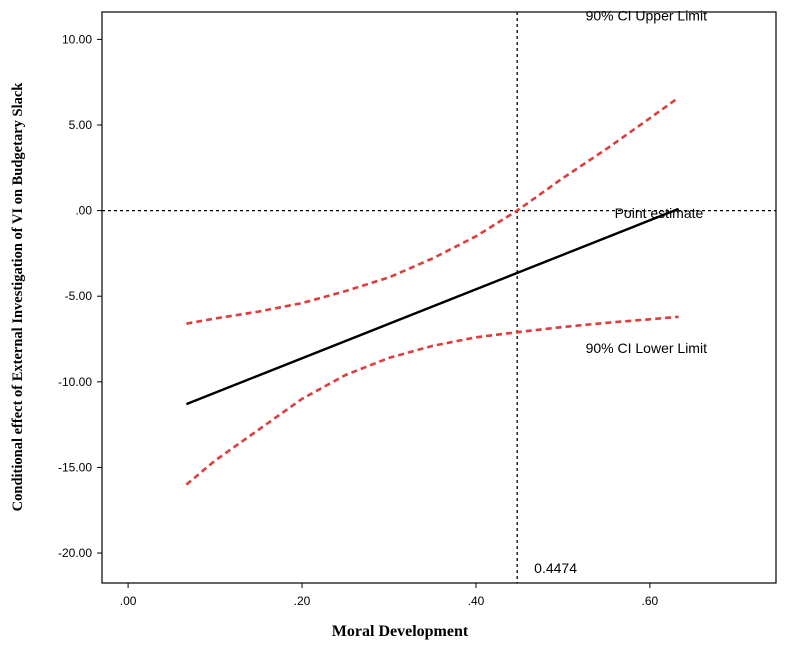 Image resolution: width=787 pixels, height=647 pixels. Describe the element at coordinates (77, 39) in the screenshot. I see `y-tick-label: 10.00` at that location.